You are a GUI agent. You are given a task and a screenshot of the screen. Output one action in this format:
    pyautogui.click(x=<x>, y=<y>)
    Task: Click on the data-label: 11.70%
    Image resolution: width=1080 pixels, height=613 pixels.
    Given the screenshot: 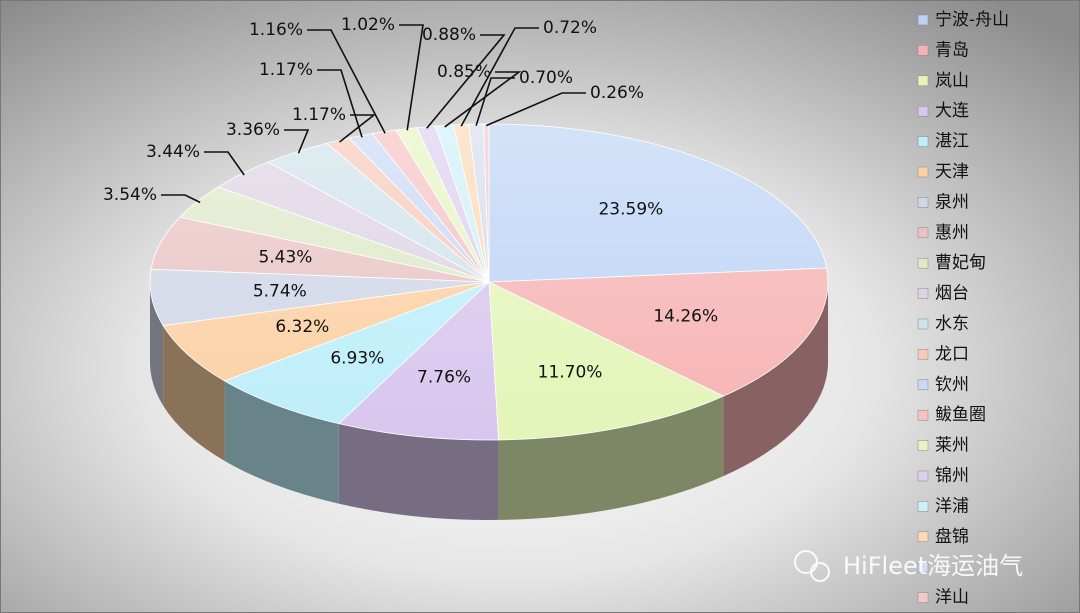 What is the action you would take?
    pyautogui.click(x=570, y=372)
    